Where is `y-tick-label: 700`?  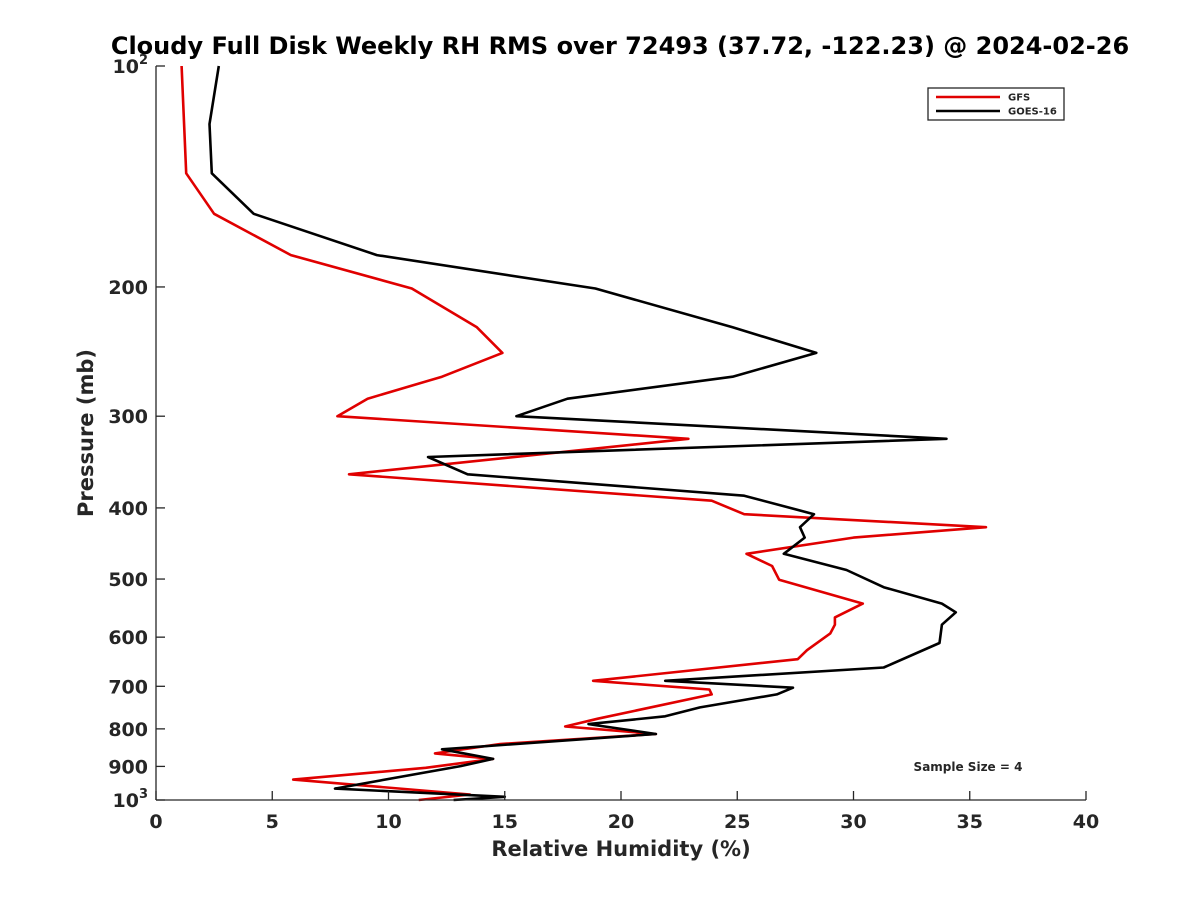
y-tick-label: 700 is located at coordinates (128, 687).